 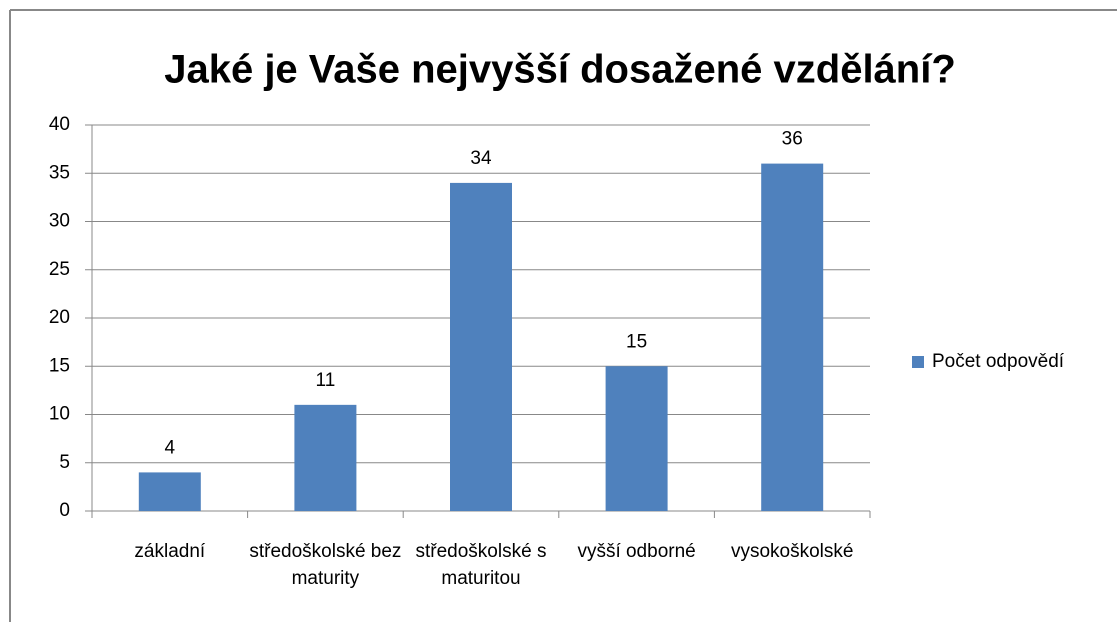 What do you see at coordinates (59, 172) in the screenshot?
I see `y-tick-label: 35` at bounding box center [59, 172].